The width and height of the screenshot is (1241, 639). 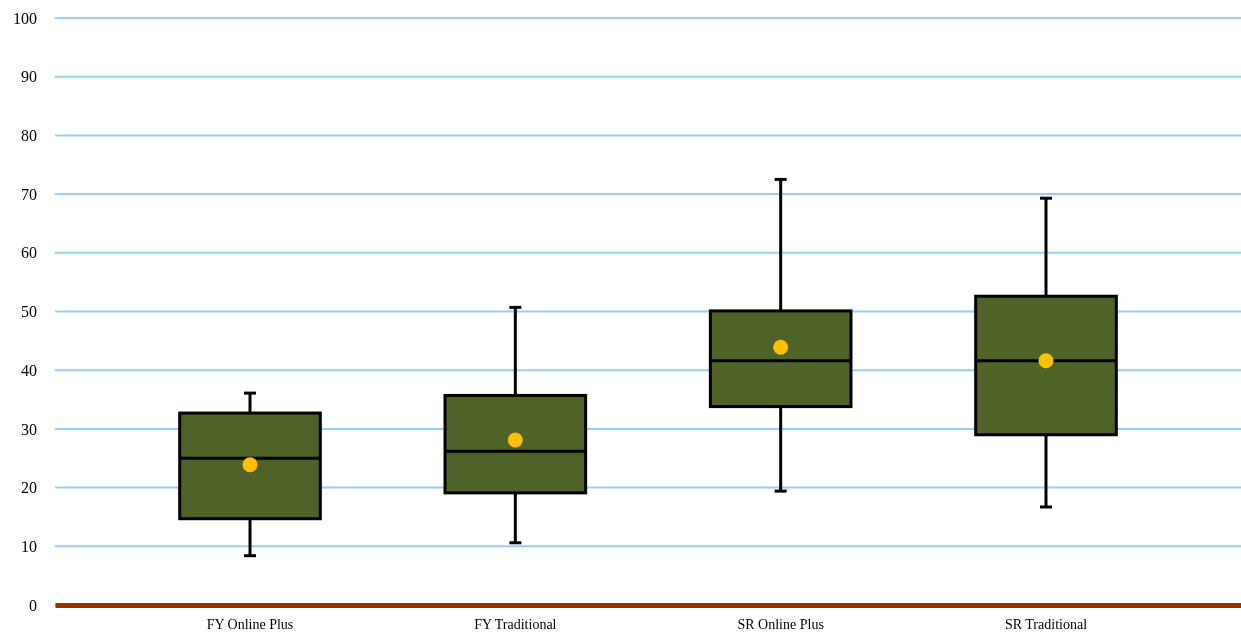 I want to click on y-tick-label: 30, so click(x=29, y=429).